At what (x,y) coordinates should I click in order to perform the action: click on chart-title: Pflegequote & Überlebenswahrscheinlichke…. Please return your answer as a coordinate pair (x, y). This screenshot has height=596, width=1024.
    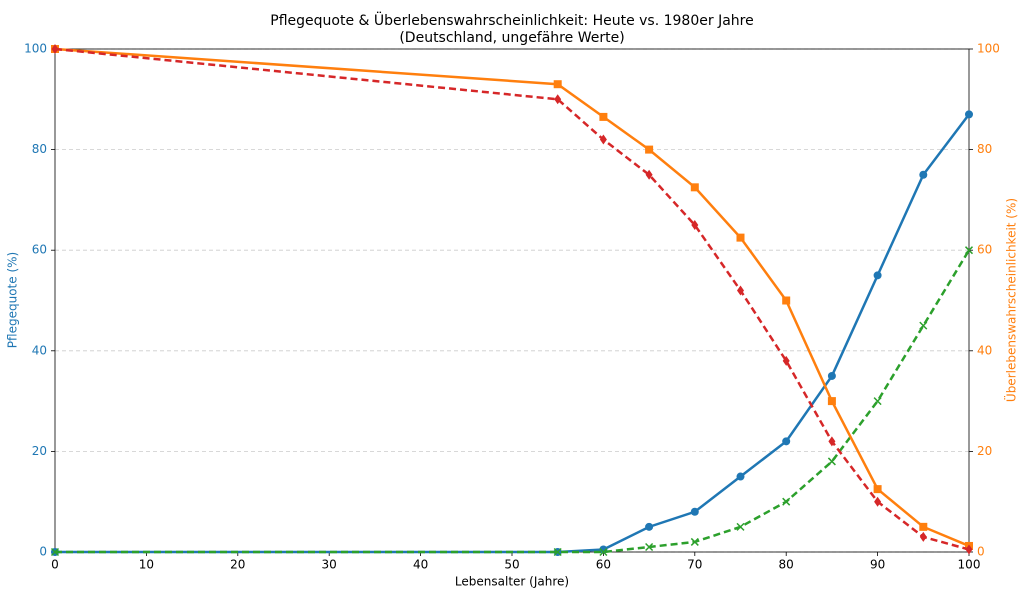
    Looking at the image, I should click on (511, 20).